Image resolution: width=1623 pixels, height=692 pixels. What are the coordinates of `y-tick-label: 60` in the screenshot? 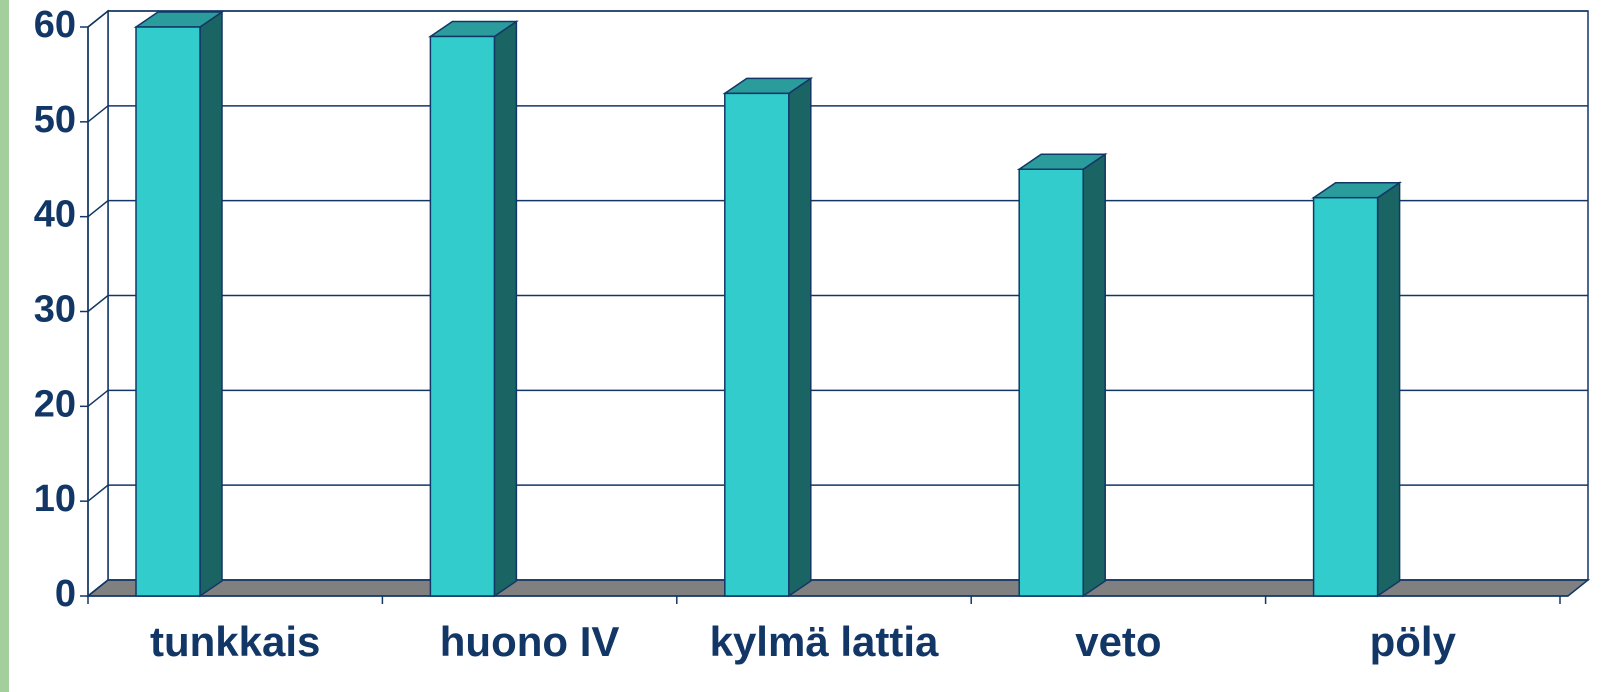 It's located at (55, 25).